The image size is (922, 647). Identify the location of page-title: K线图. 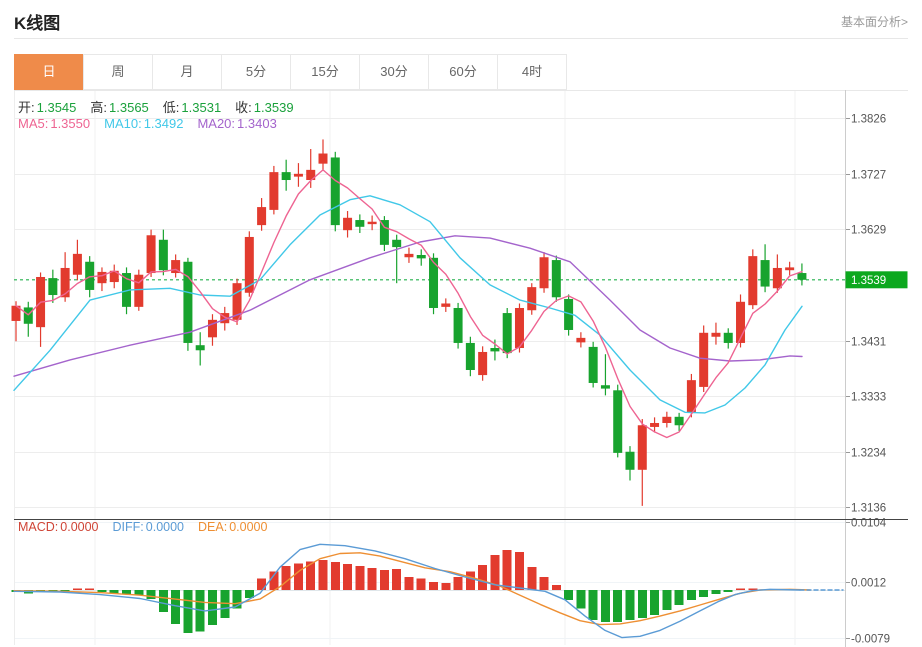
(37, 23).